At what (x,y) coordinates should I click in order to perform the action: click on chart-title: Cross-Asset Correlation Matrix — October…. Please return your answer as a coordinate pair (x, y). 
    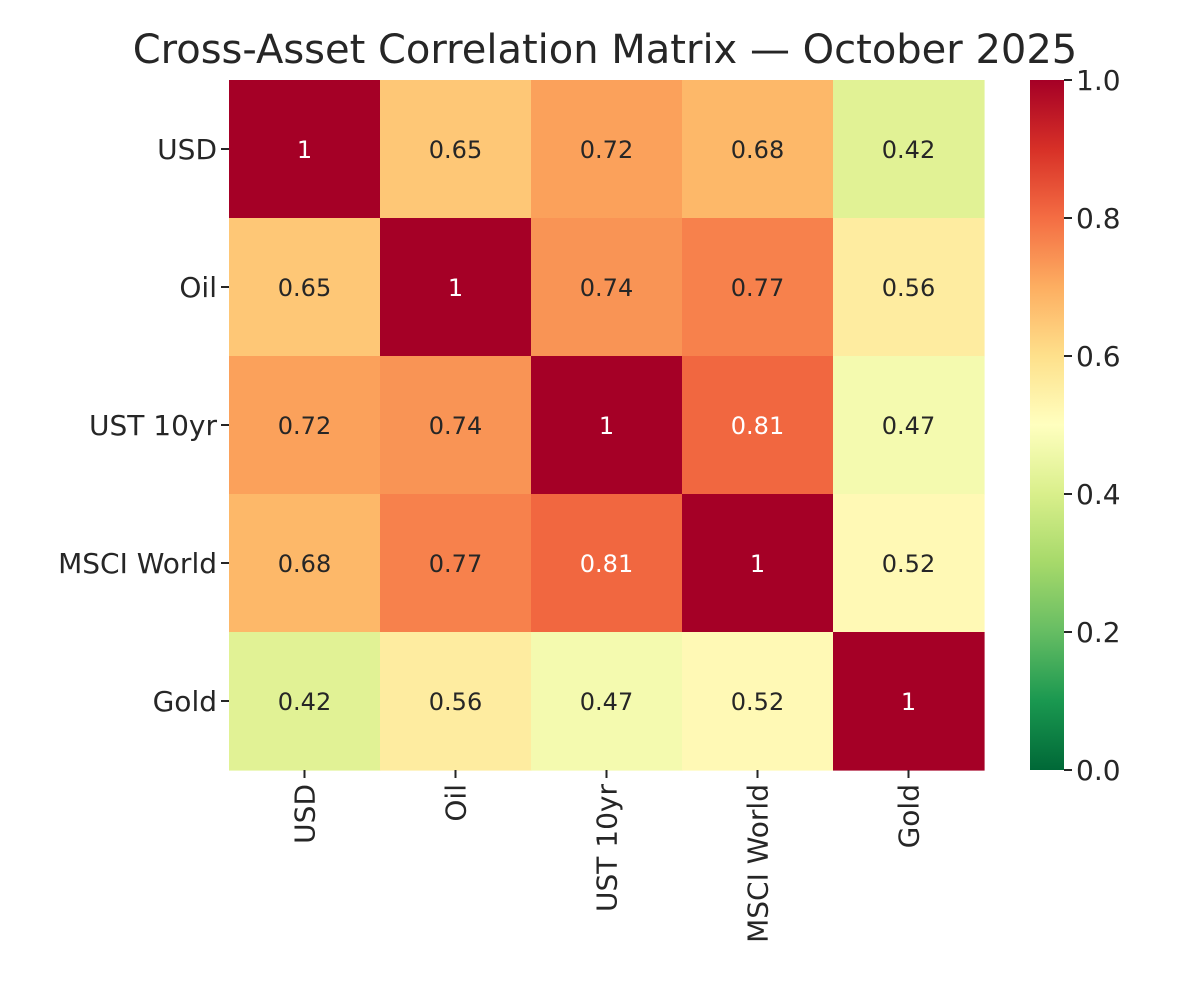
    Looking at the image, I should click on (605, 50).